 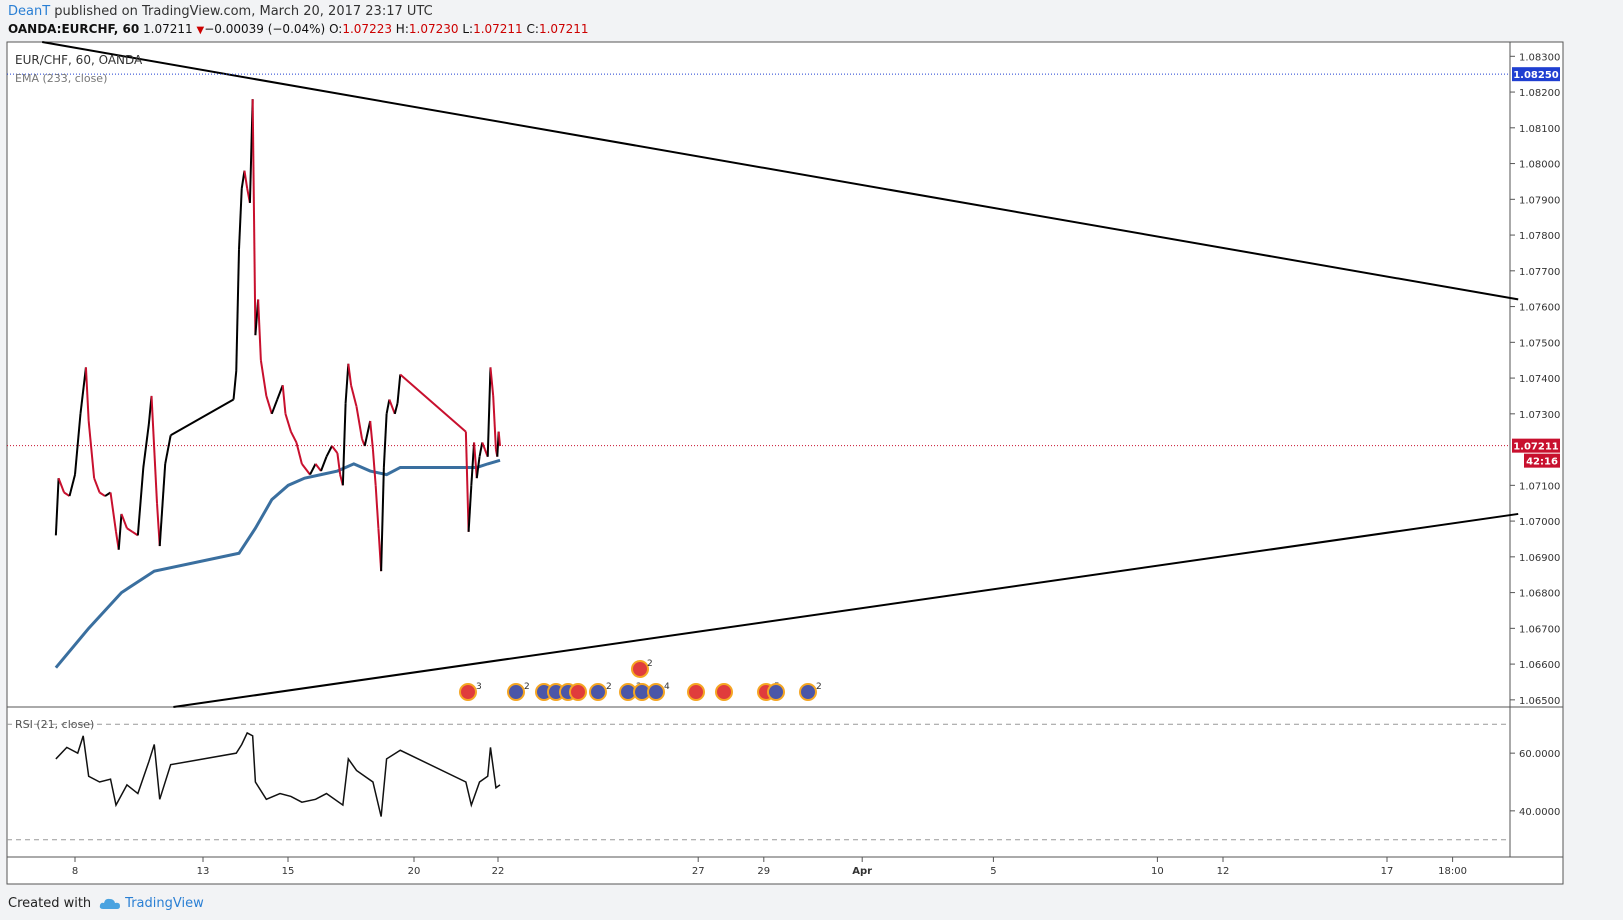 What do you see at coordinates (1539, 379) in the screenshot?
I see `price-tick-label-9: 1.07400` at bounding box center [1539, 379].